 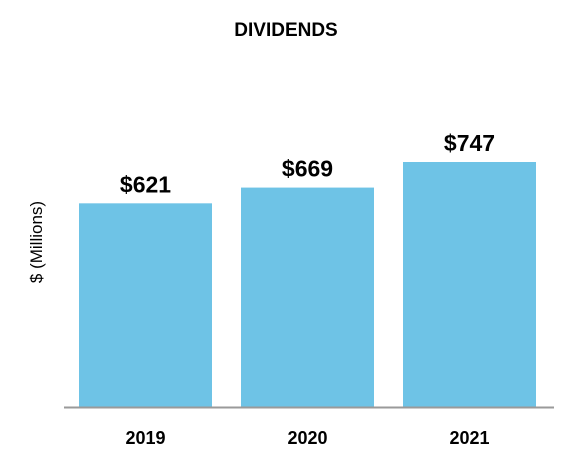 What do you see at coordinates (145, 438) in the screenshot?
I see `x-tick-label-2019: 2019` at bounding box center [145, 438].